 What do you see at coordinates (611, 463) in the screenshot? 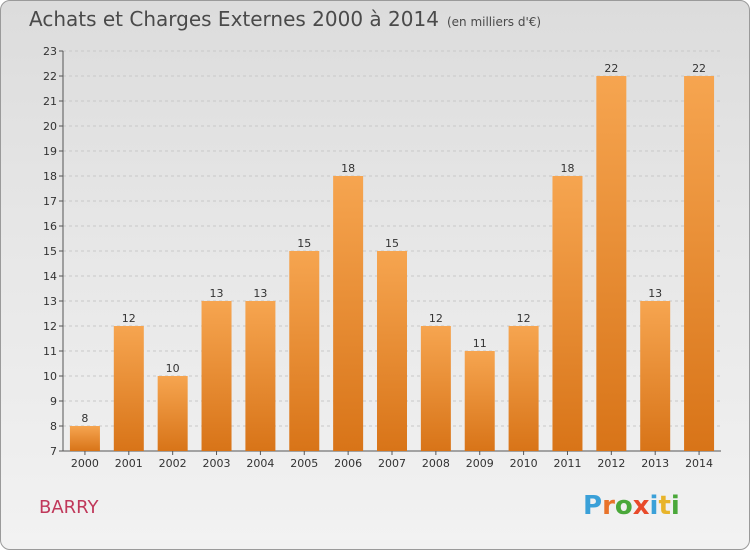
I see `x-tick-label: 2012` at bounding box center [611, 463].